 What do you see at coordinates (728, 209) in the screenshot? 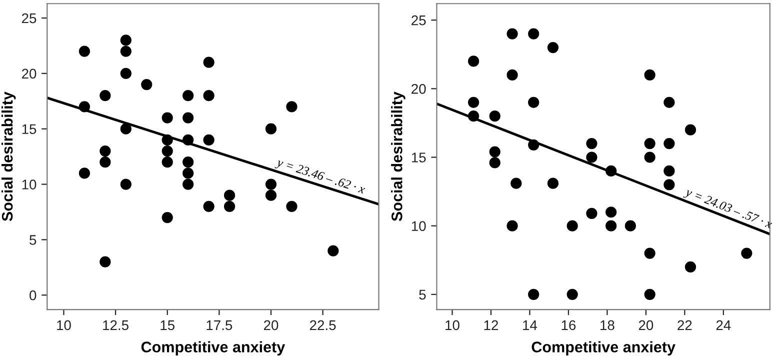
I see `annotation: y = 24.03 – .57 · x` at bounding box center [728, 209].